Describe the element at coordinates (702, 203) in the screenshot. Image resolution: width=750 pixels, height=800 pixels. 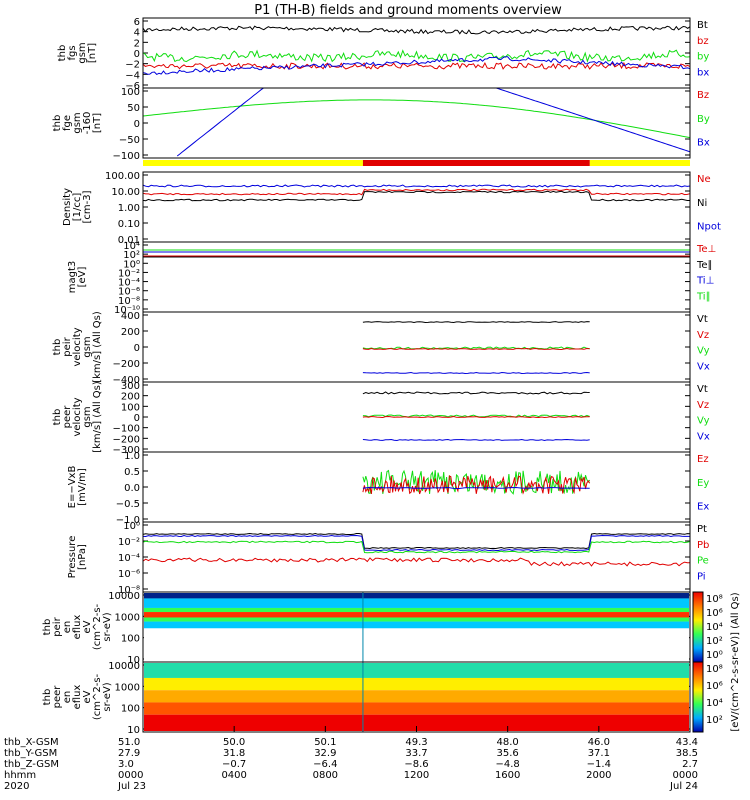
I see `legend-ni: Ni` at that location.